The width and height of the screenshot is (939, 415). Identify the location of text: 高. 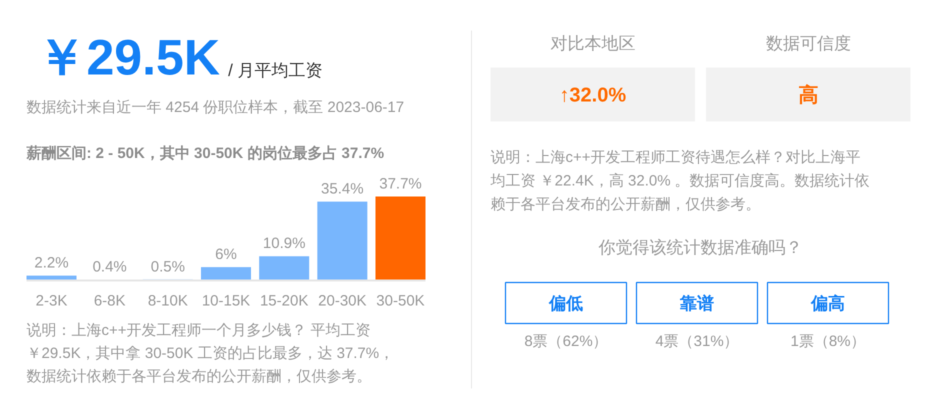
(808, 95).